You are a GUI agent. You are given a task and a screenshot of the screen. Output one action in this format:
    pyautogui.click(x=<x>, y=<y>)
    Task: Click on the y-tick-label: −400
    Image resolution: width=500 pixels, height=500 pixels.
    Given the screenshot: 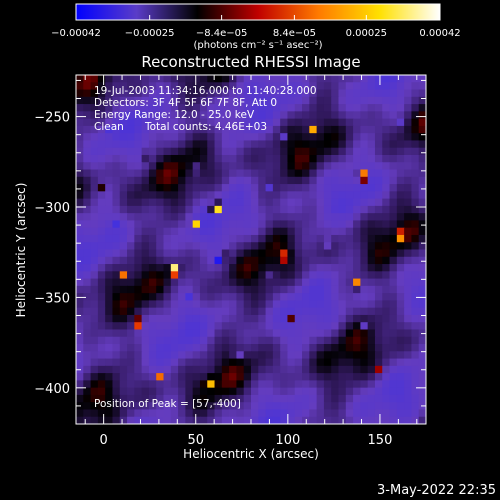 What is the action you would take?
    pyautogui.click(x=52, y=389)
    